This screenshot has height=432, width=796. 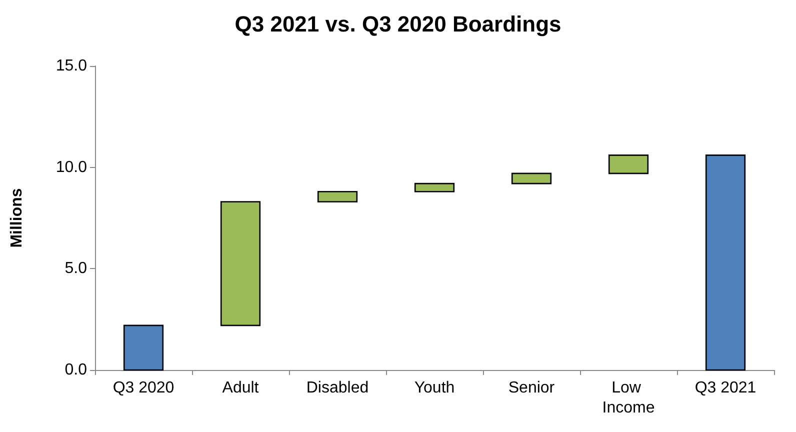 What do you see at coordinates (434, 388) in the screenshot?
I see `x-tick-label: Youth` at bounding box center [434, 388].